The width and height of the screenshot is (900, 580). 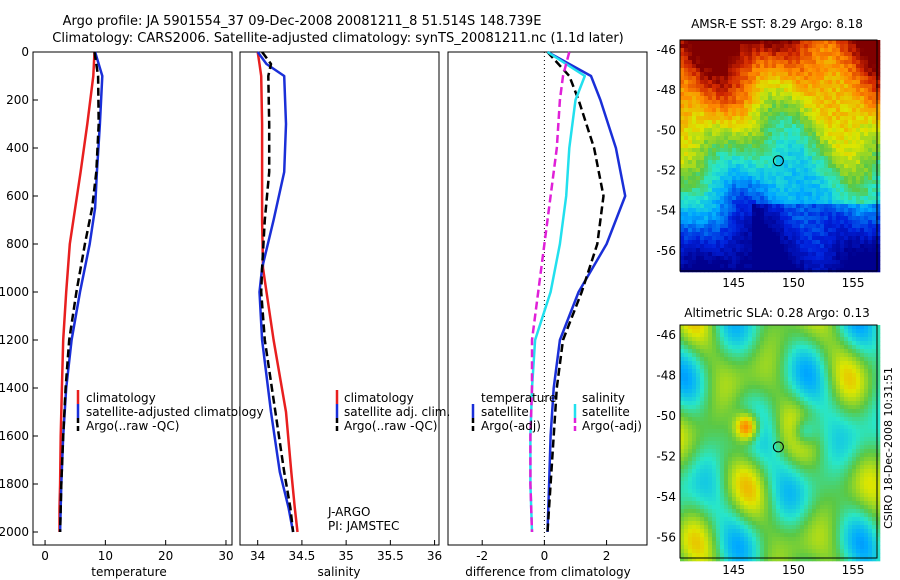 I want to click on map-x-tick-label: 145, so click(x=733, y=283).